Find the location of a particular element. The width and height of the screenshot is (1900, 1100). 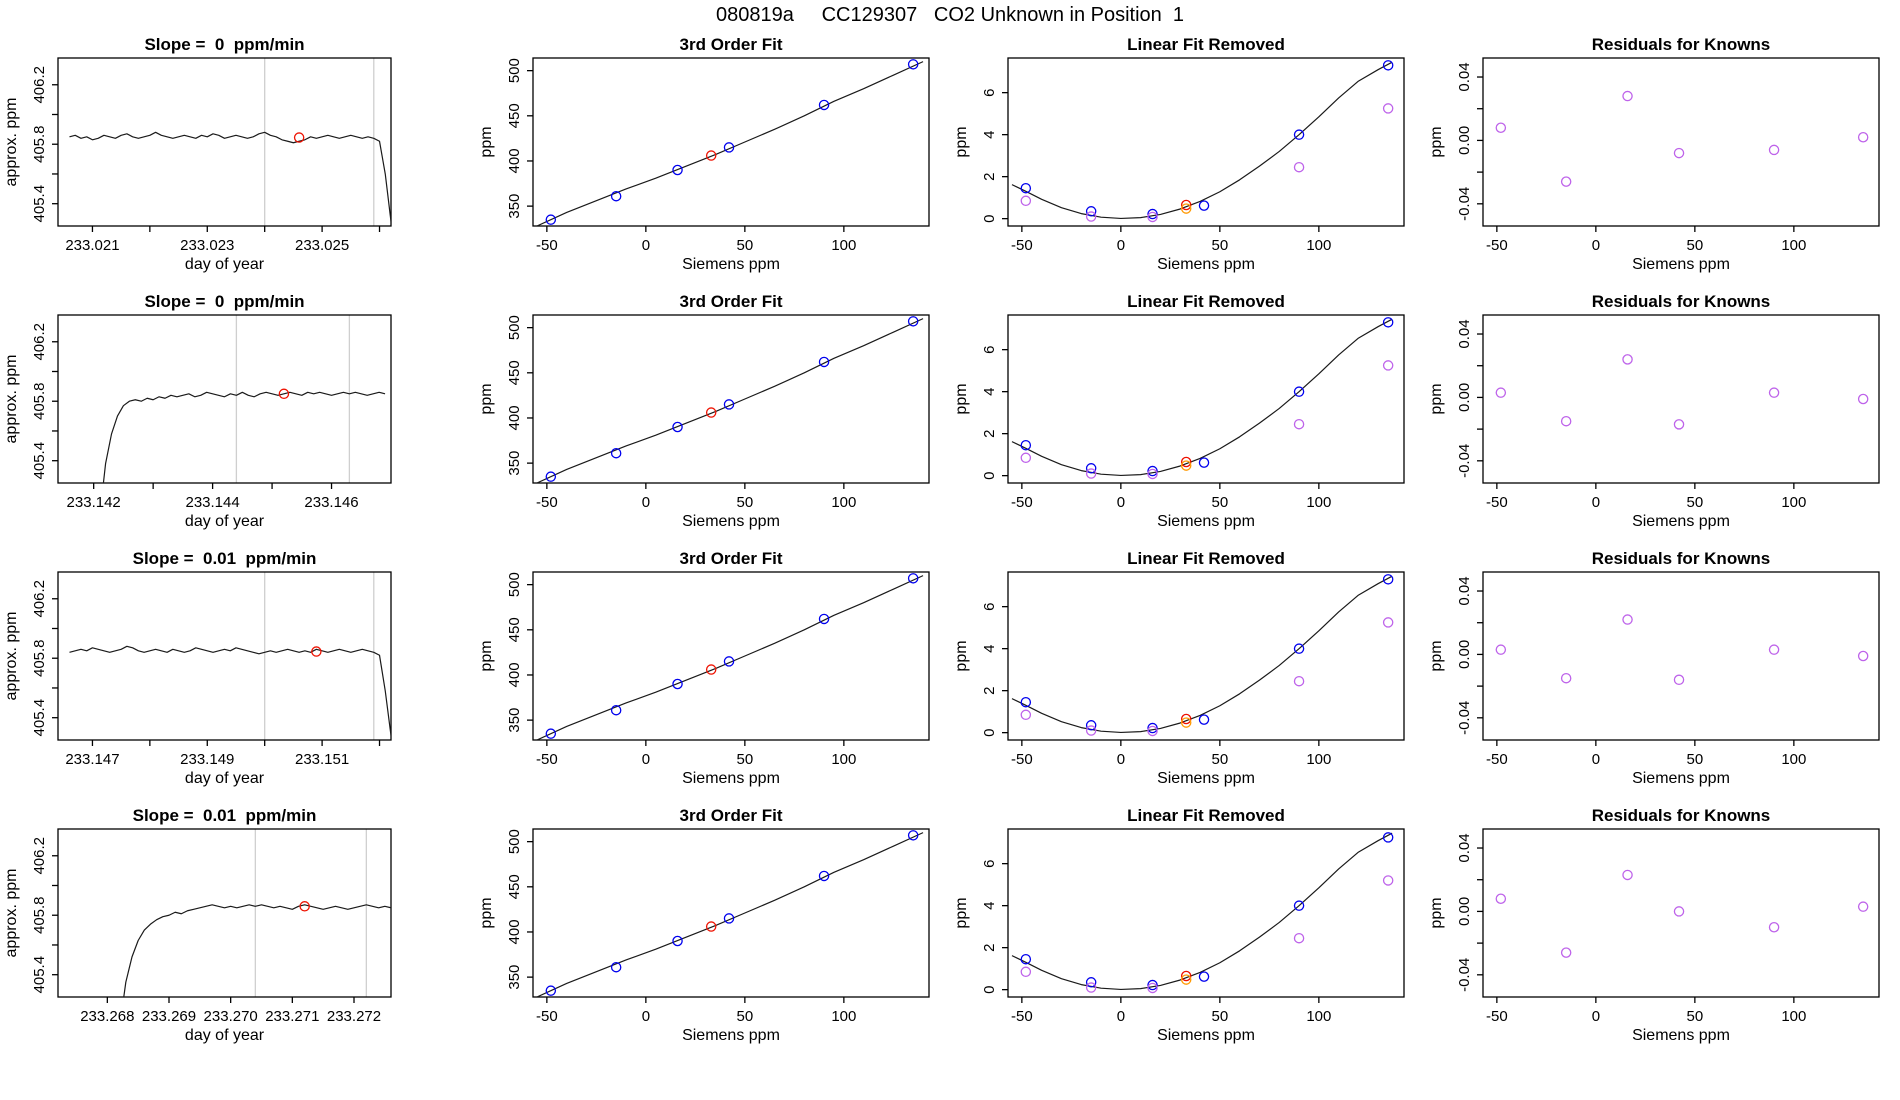

x-tick-label: 233.271 is located at coordinates (292, 1016).